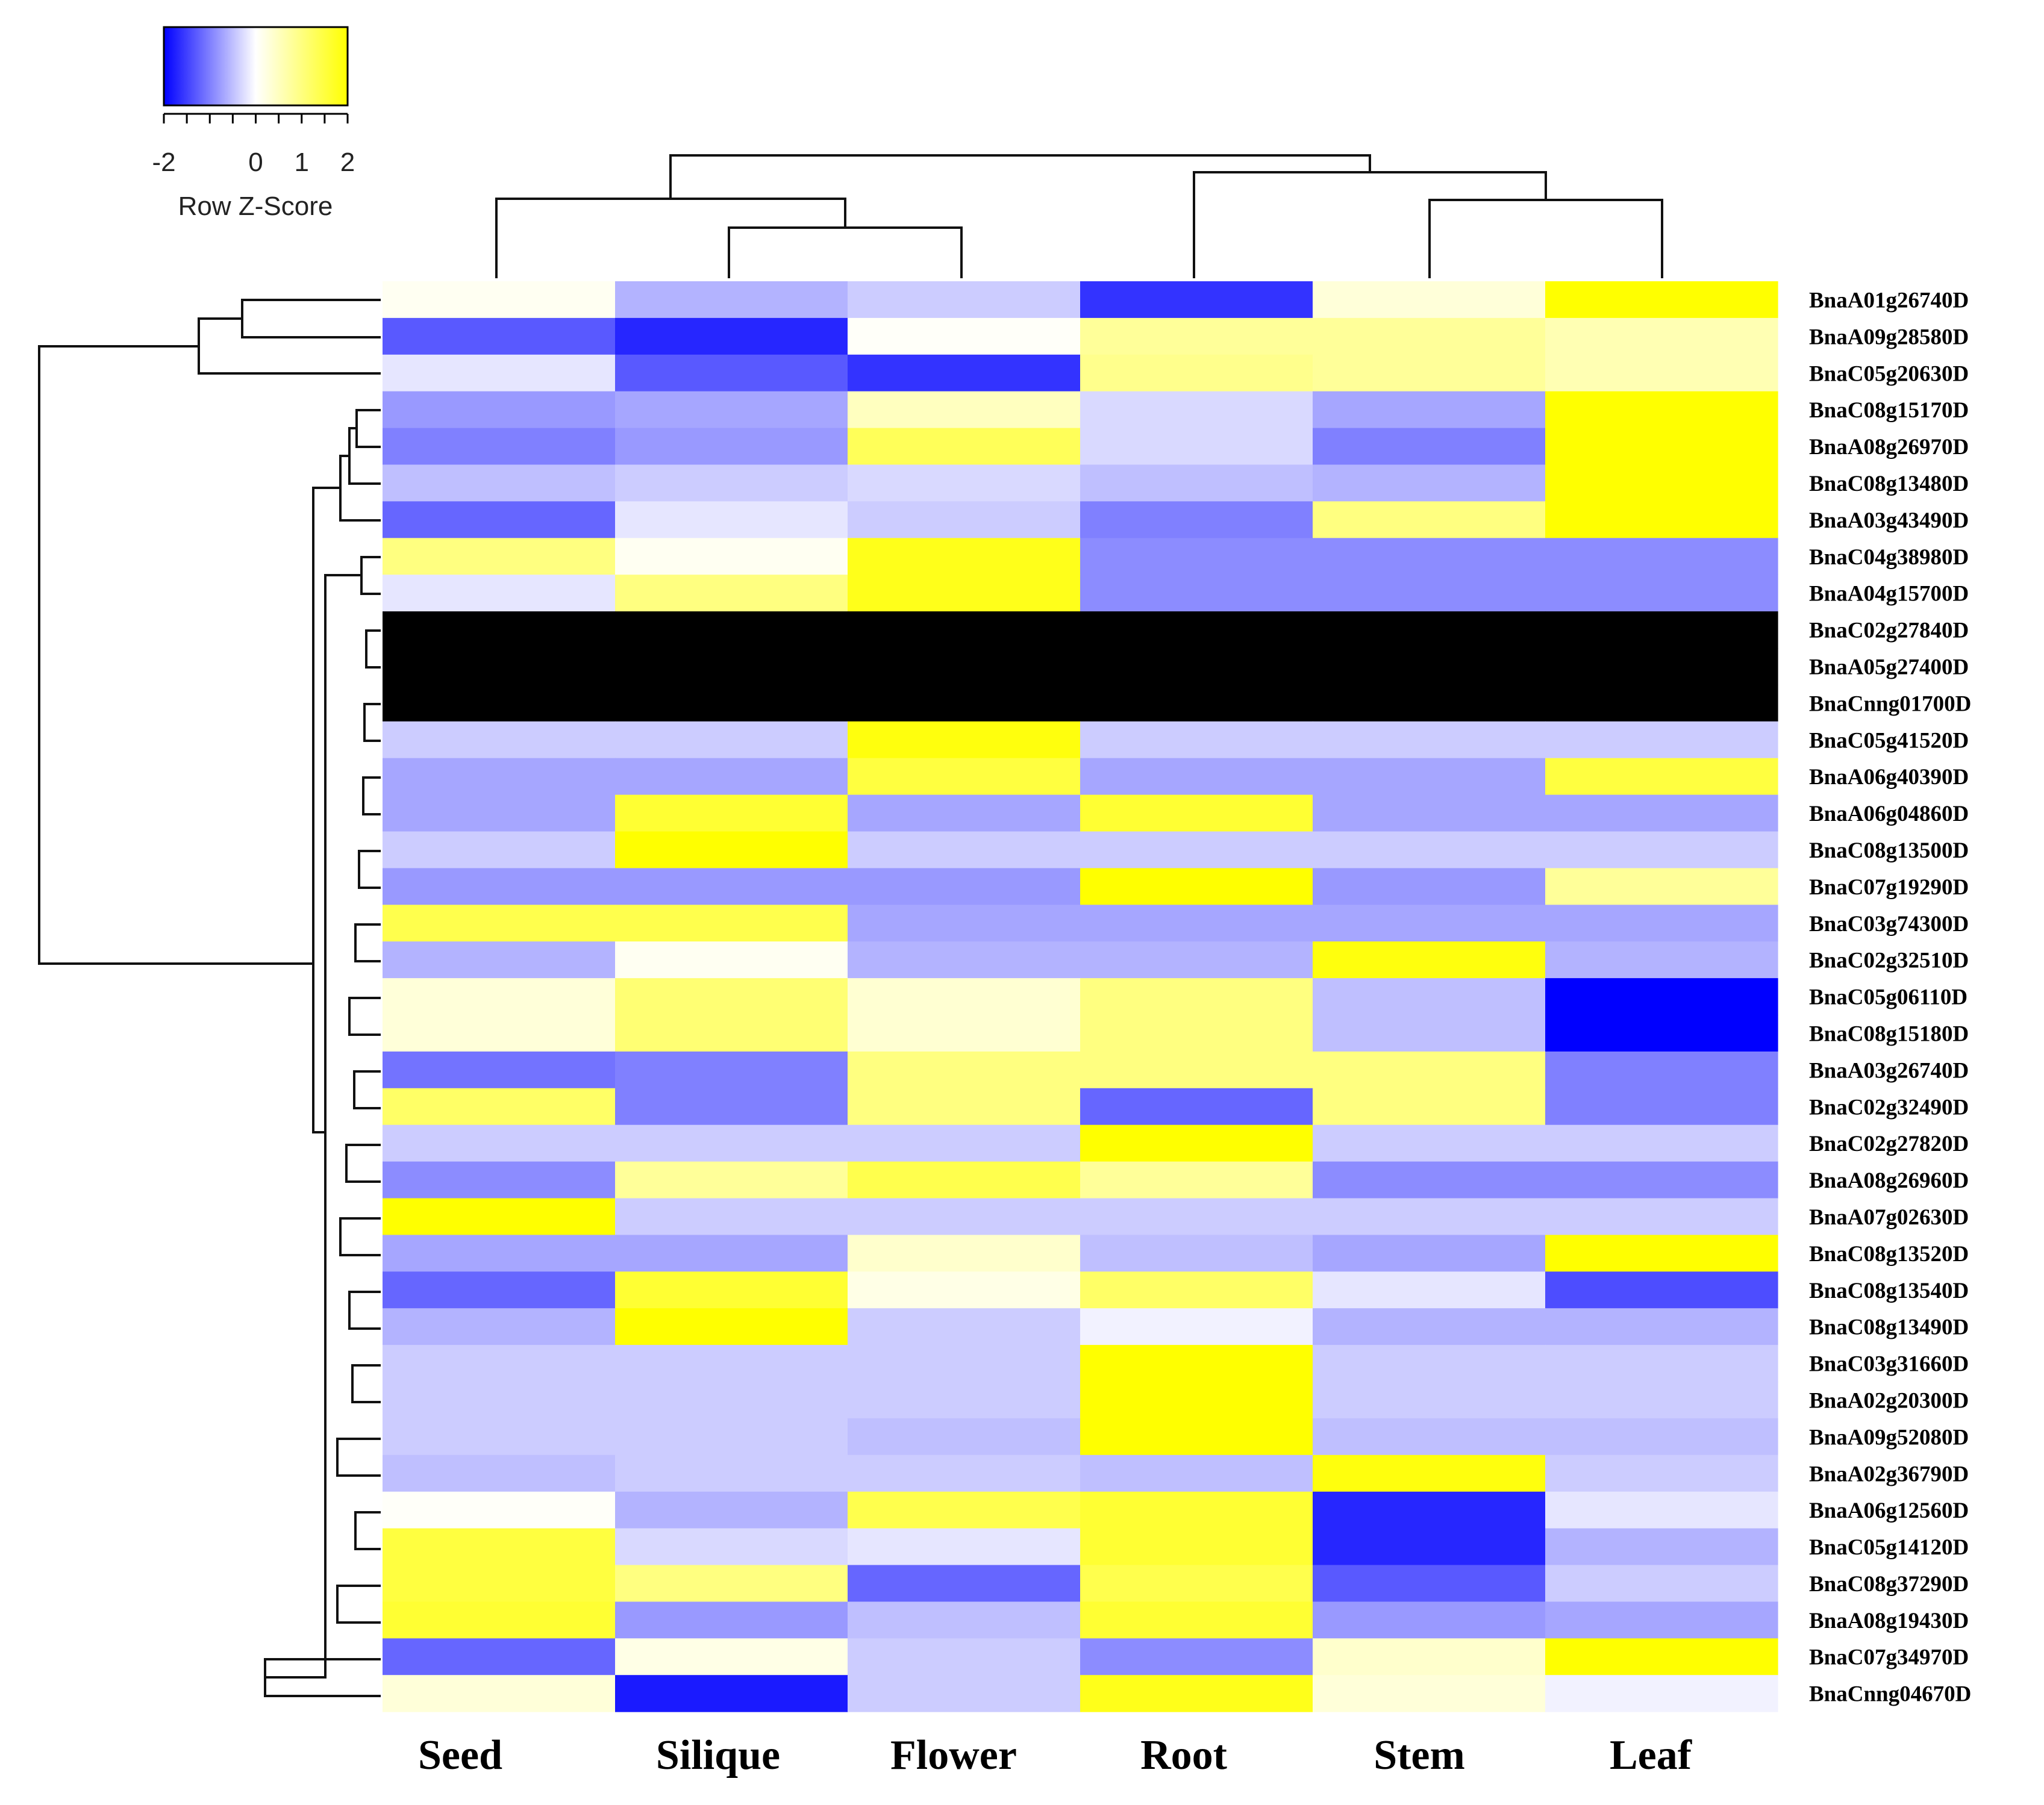 This screenshot has width=2044, height=1805. Describe the element at coordinates (1889, 631) in the screenshot. I see `row-label: BnaC02g27840D` at that location.